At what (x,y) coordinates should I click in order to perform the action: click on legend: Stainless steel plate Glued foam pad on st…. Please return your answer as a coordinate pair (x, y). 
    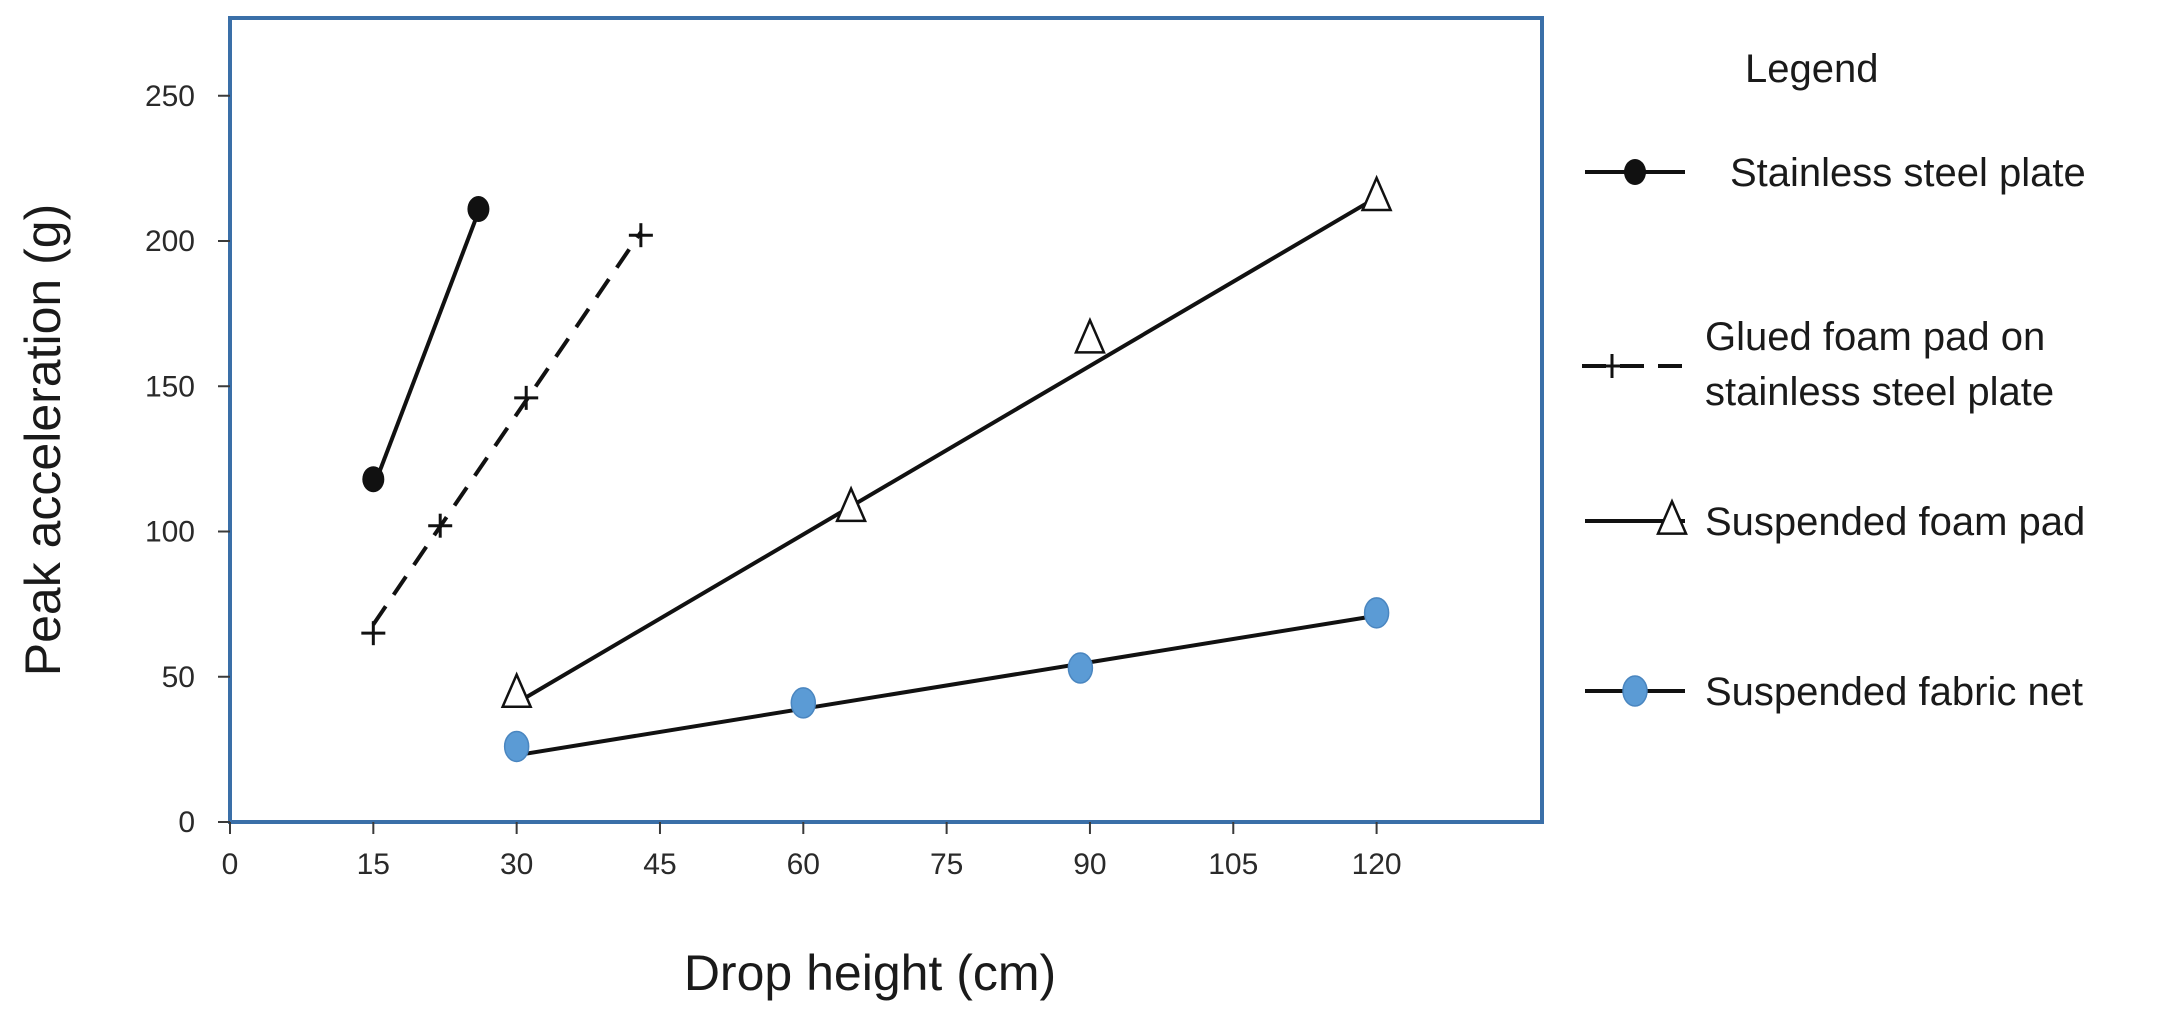
    Looking at the image, I should click on (1834, 432).